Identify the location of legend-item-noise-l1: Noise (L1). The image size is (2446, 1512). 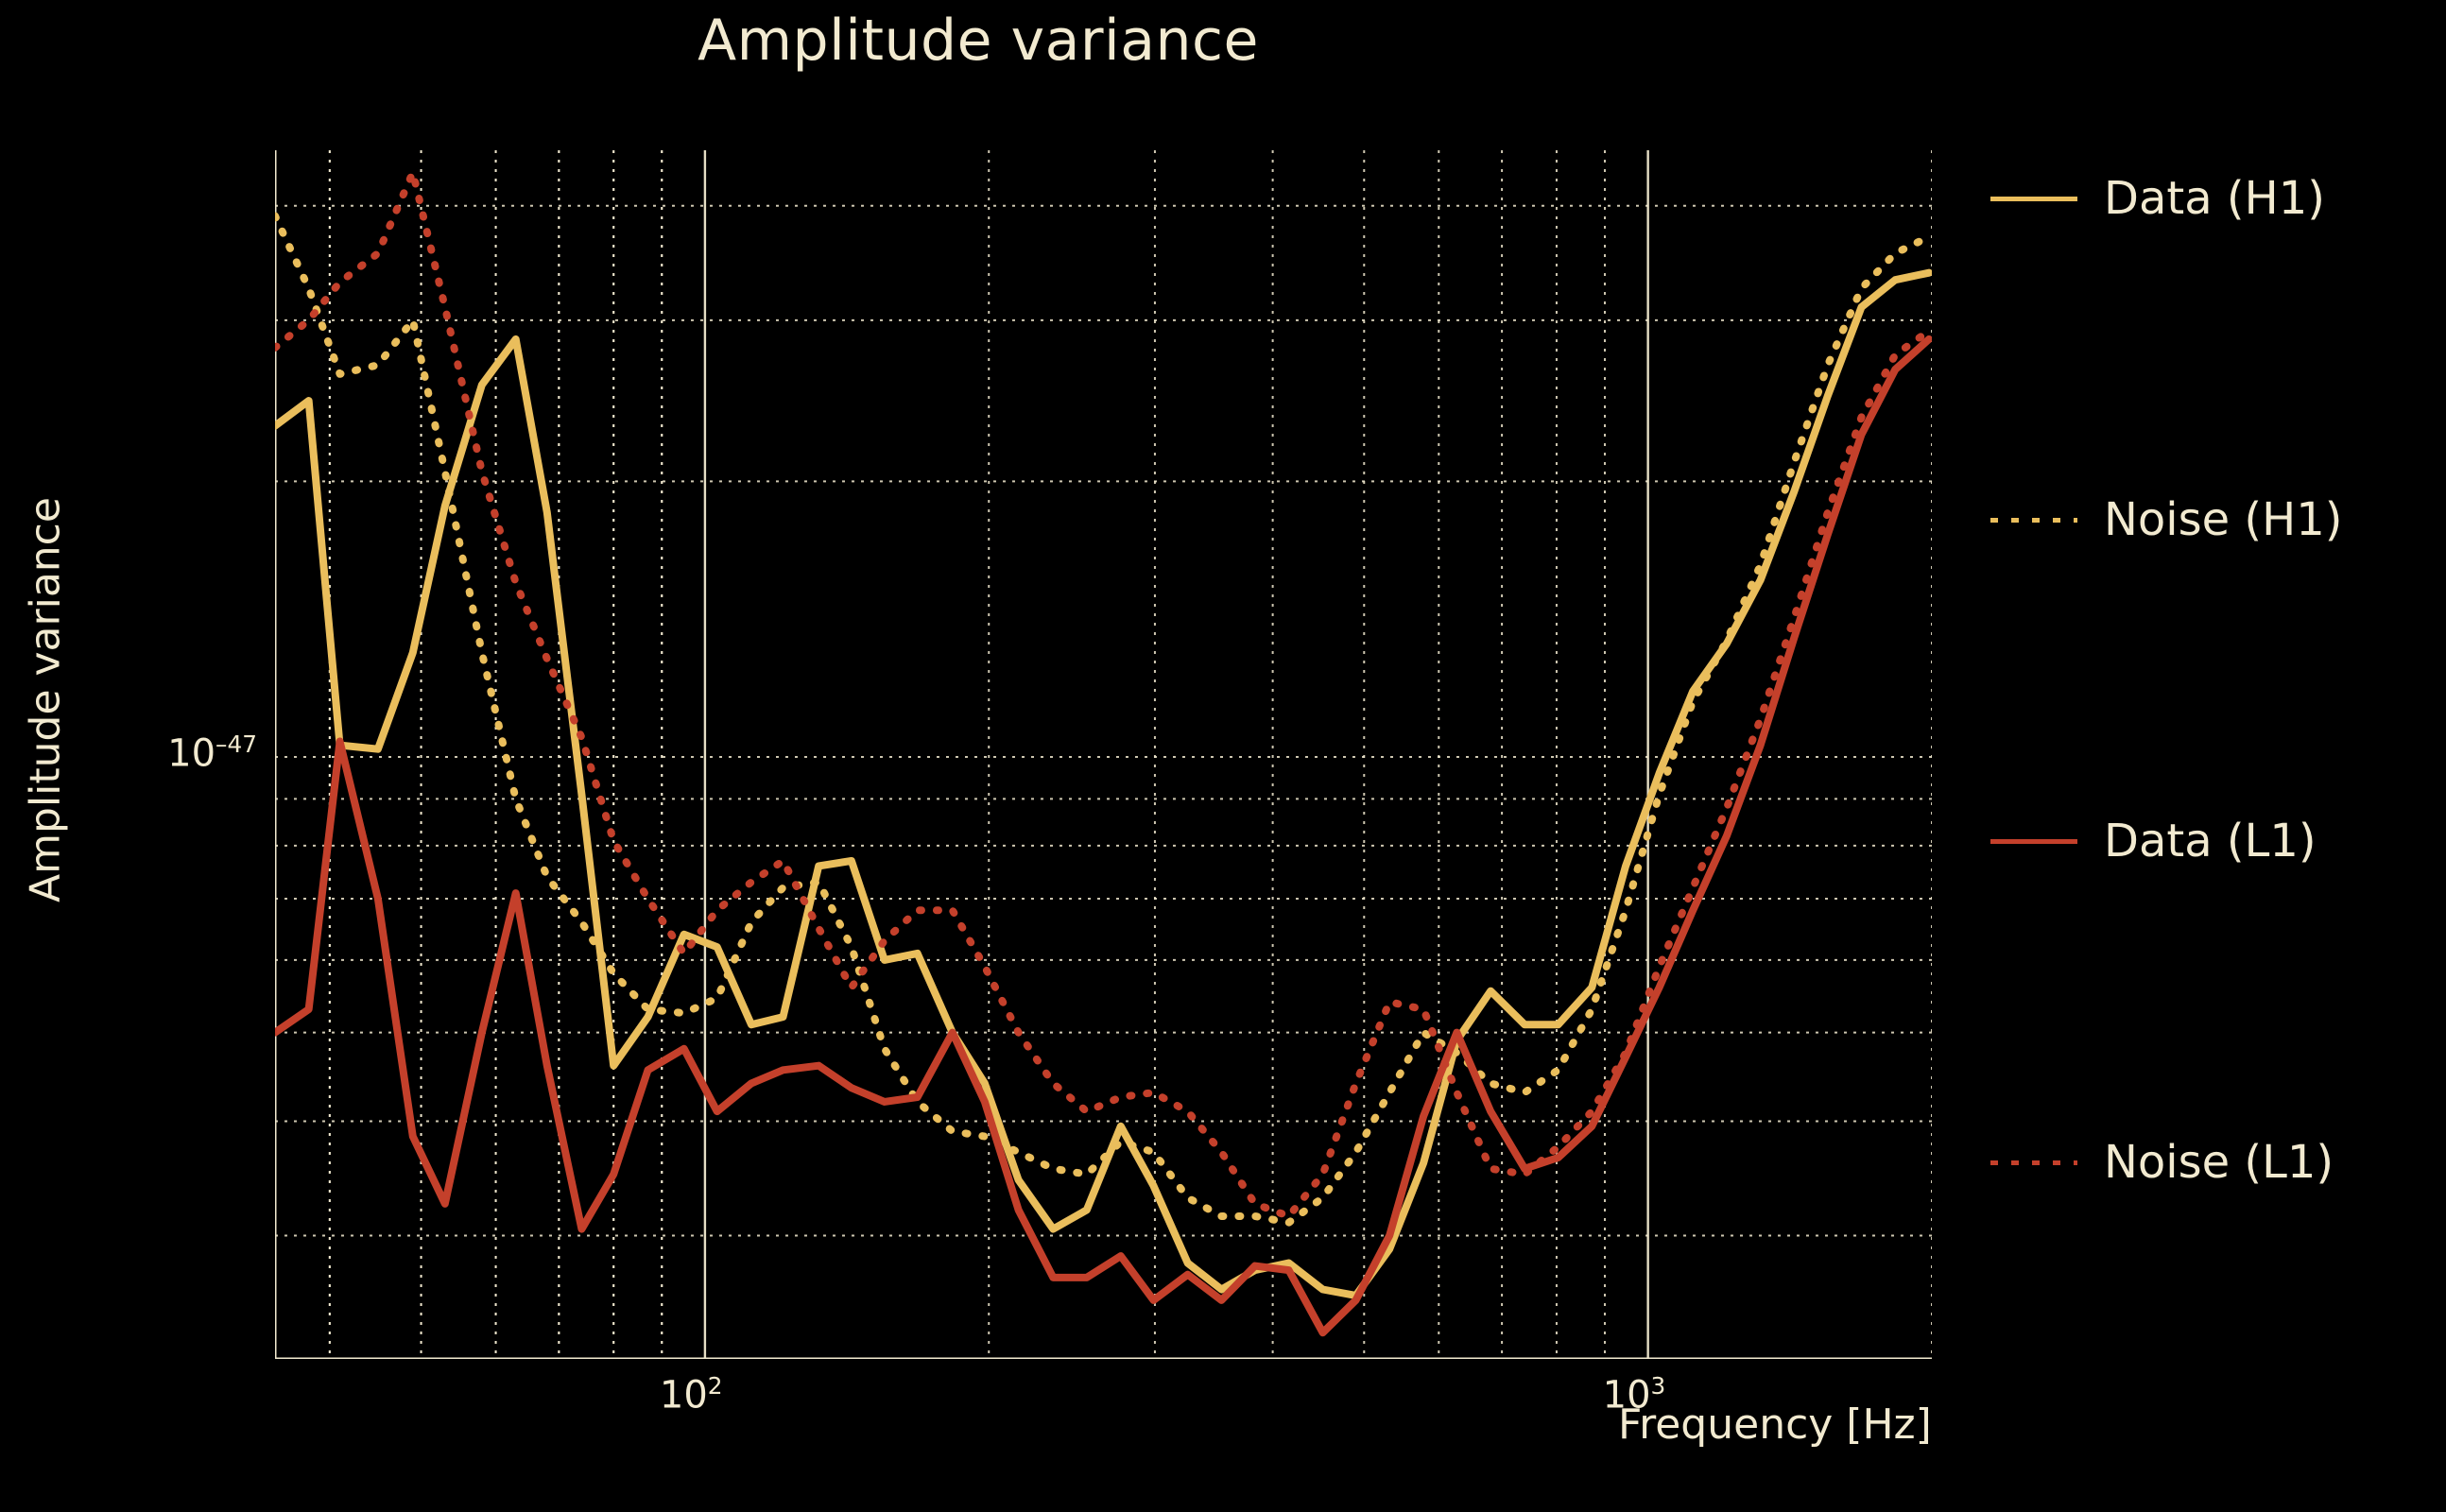
(2162, 1162).